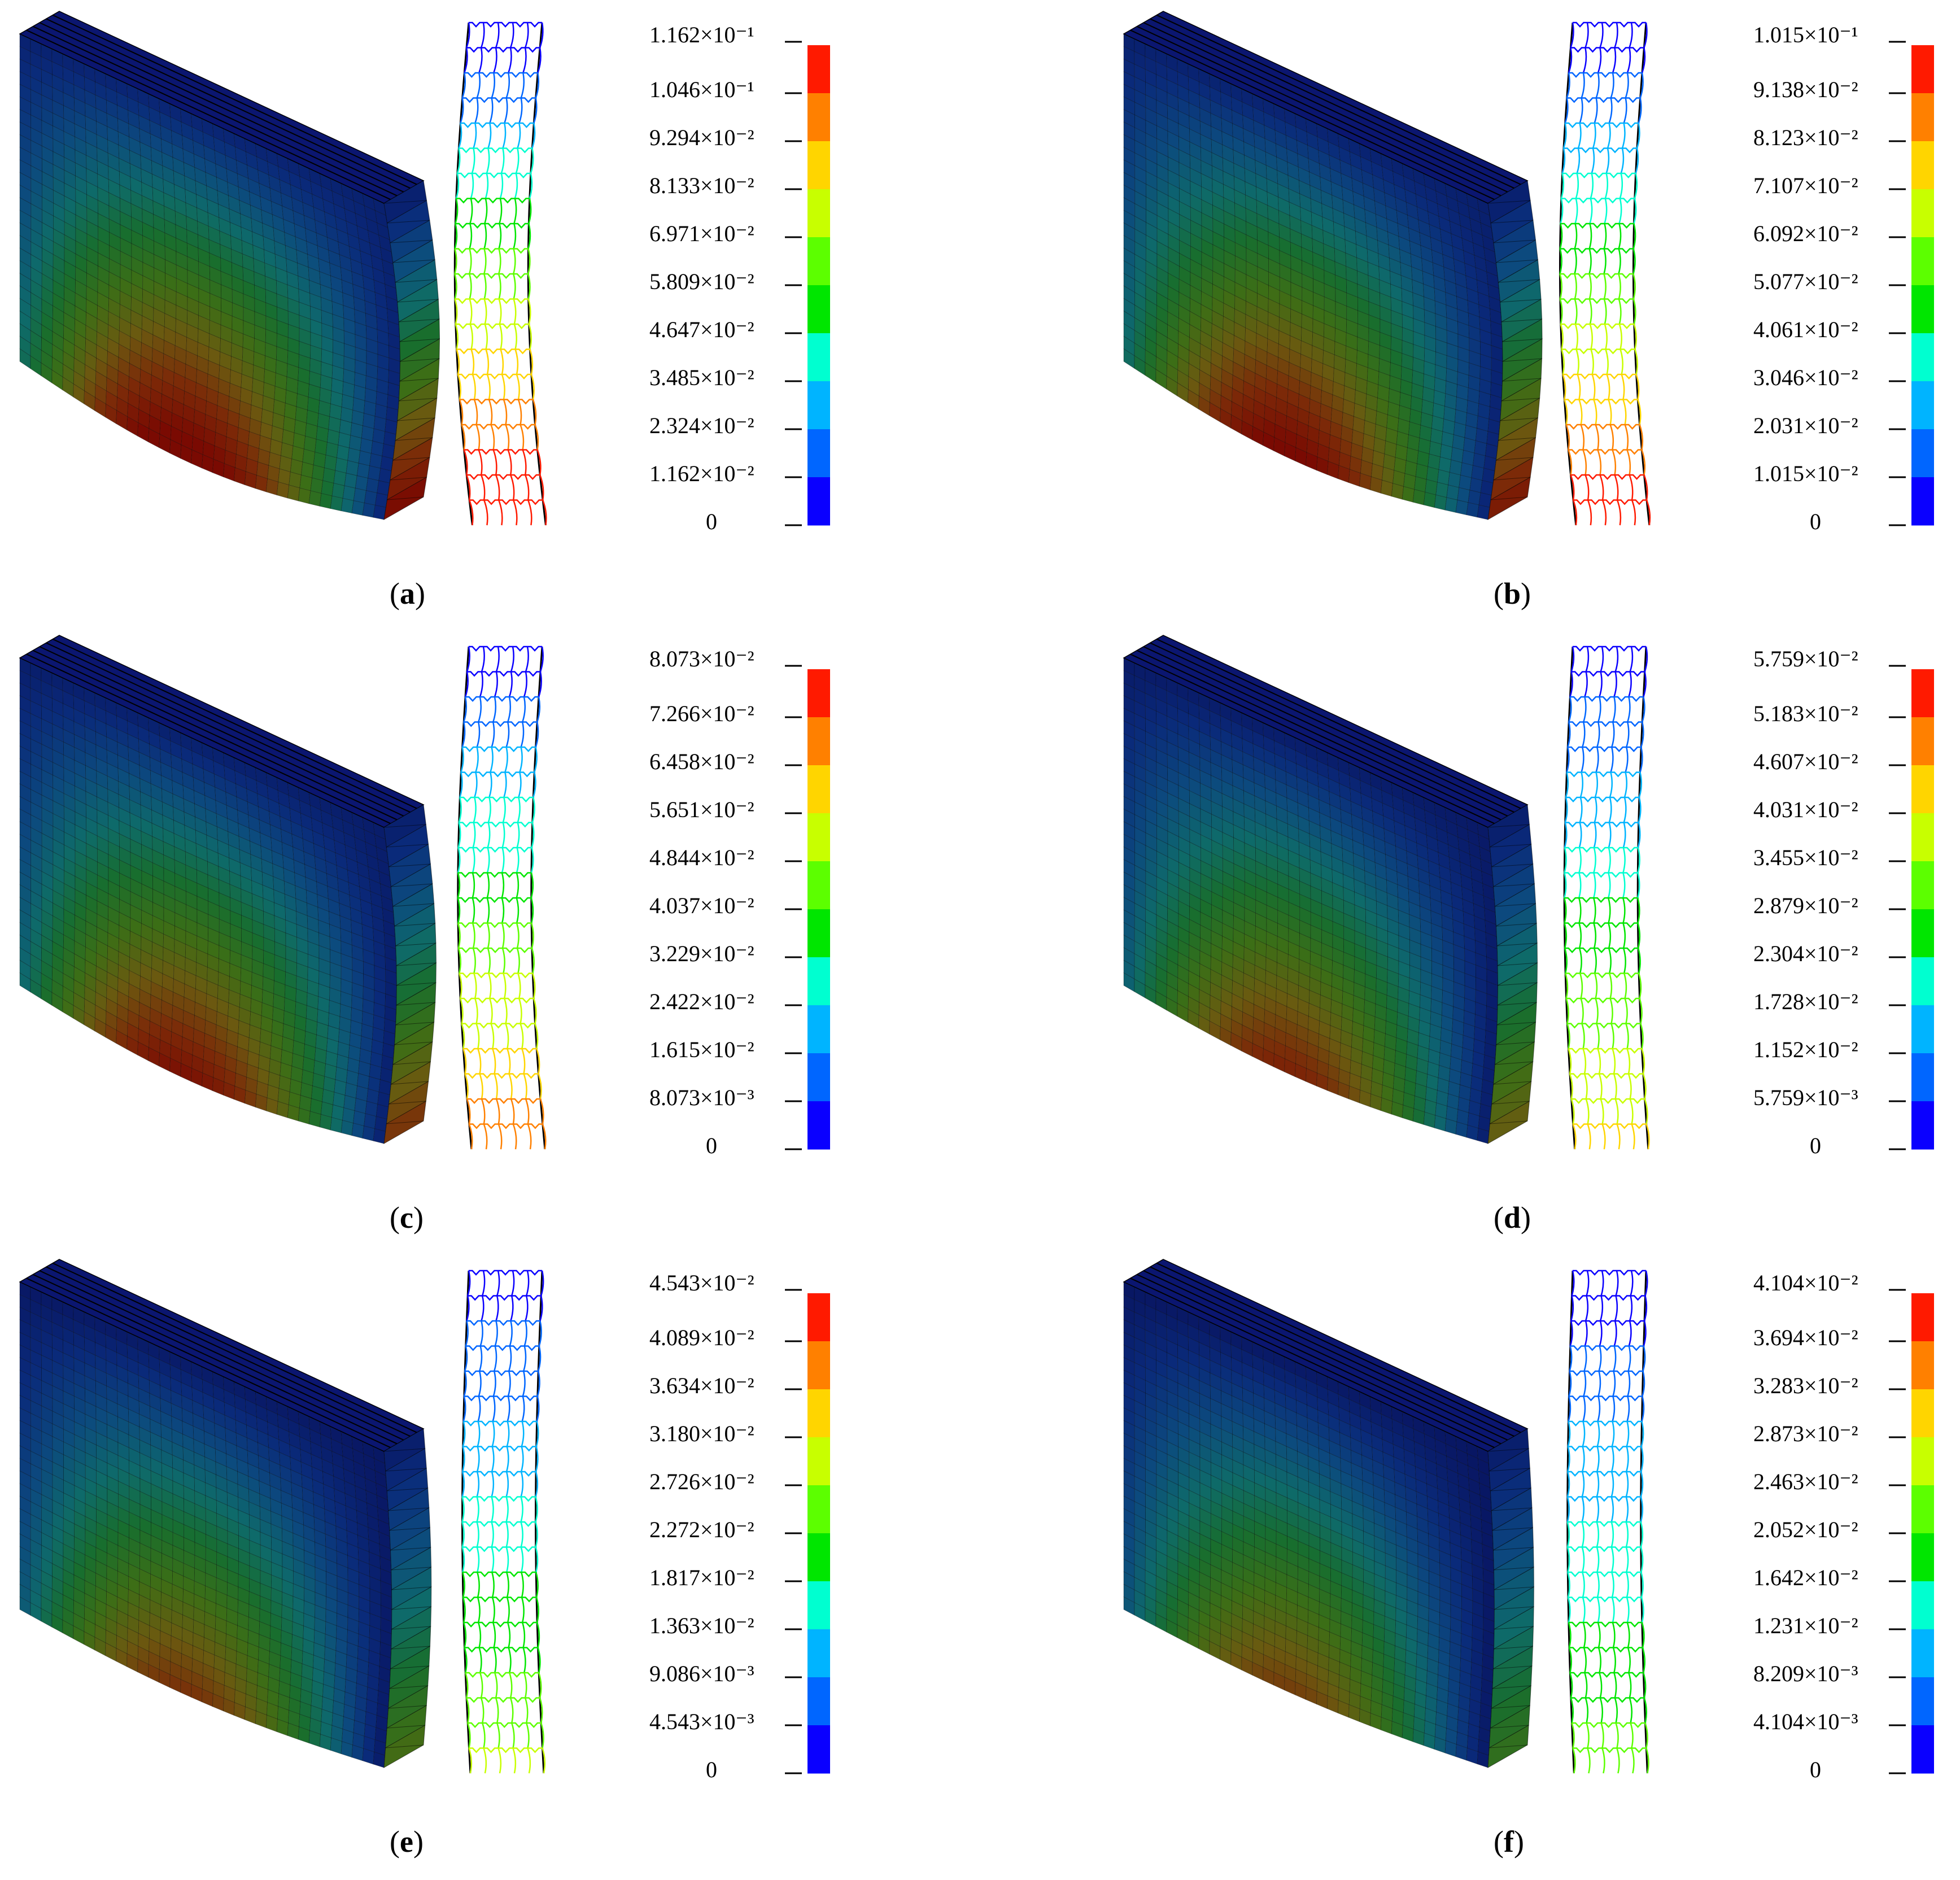 The height and width of the screenshot is (1880, 1960). I want to click on legend-label: 2.422×10⁻², so click(702, 1001).